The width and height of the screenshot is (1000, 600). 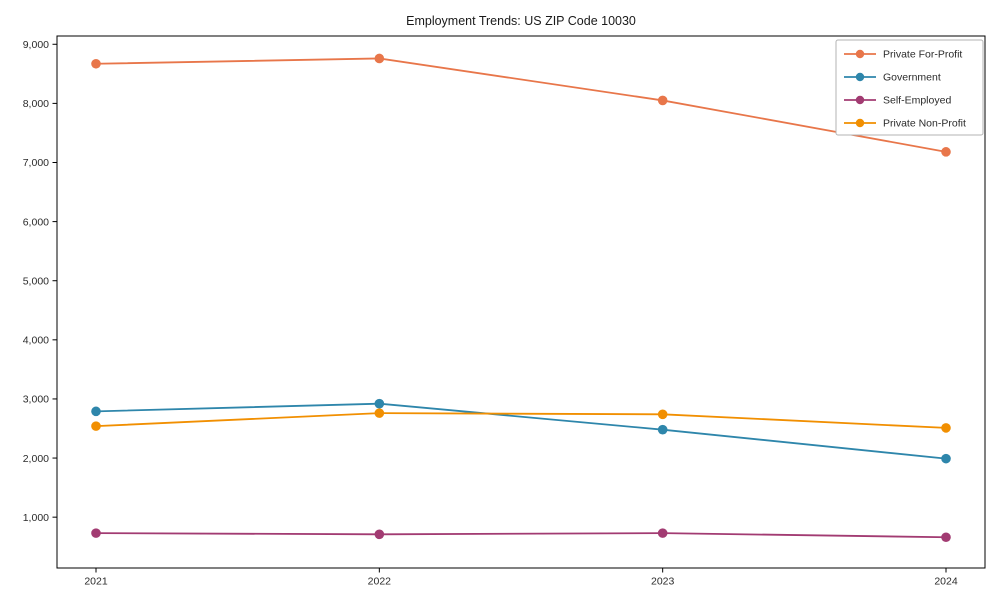 I want to click on legend-item-government: Government, so click(x=892, y=78).